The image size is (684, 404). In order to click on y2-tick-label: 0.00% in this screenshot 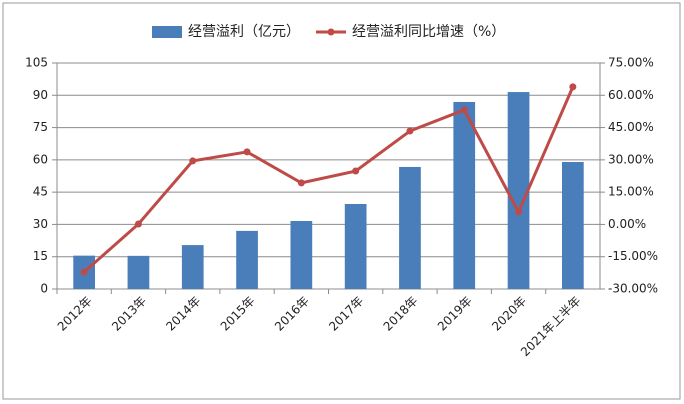, I will do `click(627, 224)`.